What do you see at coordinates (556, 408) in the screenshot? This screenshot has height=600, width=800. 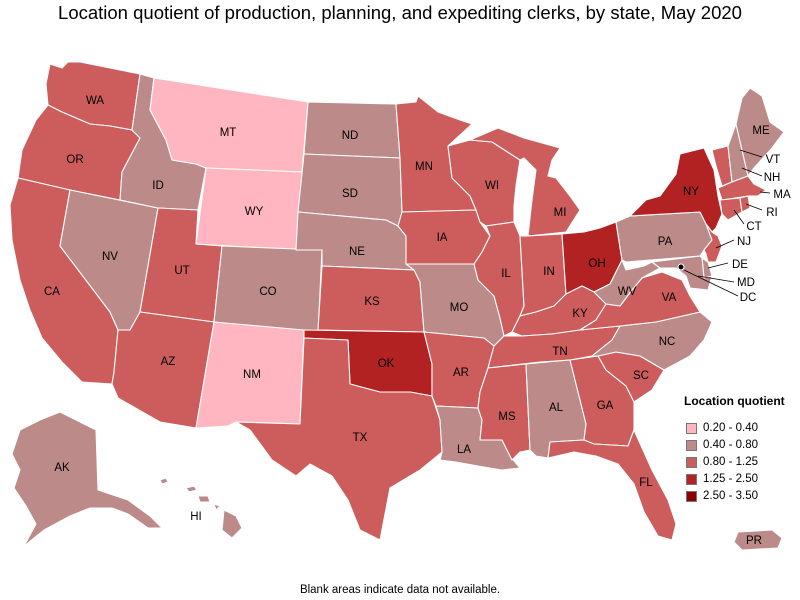 I see `state-label-al: AL` at bounding box center [556, 408].